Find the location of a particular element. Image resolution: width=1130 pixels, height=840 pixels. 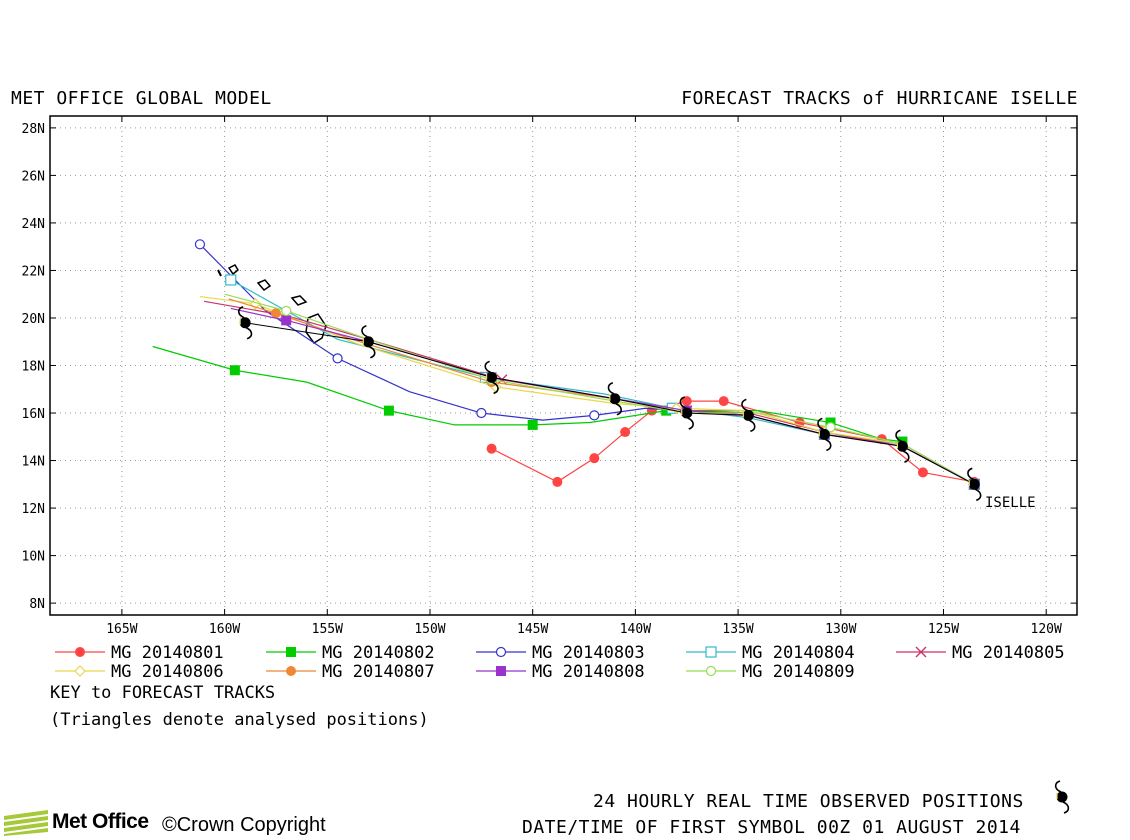

legend-item: MG 20140804 is located at coordinates (770, 653).